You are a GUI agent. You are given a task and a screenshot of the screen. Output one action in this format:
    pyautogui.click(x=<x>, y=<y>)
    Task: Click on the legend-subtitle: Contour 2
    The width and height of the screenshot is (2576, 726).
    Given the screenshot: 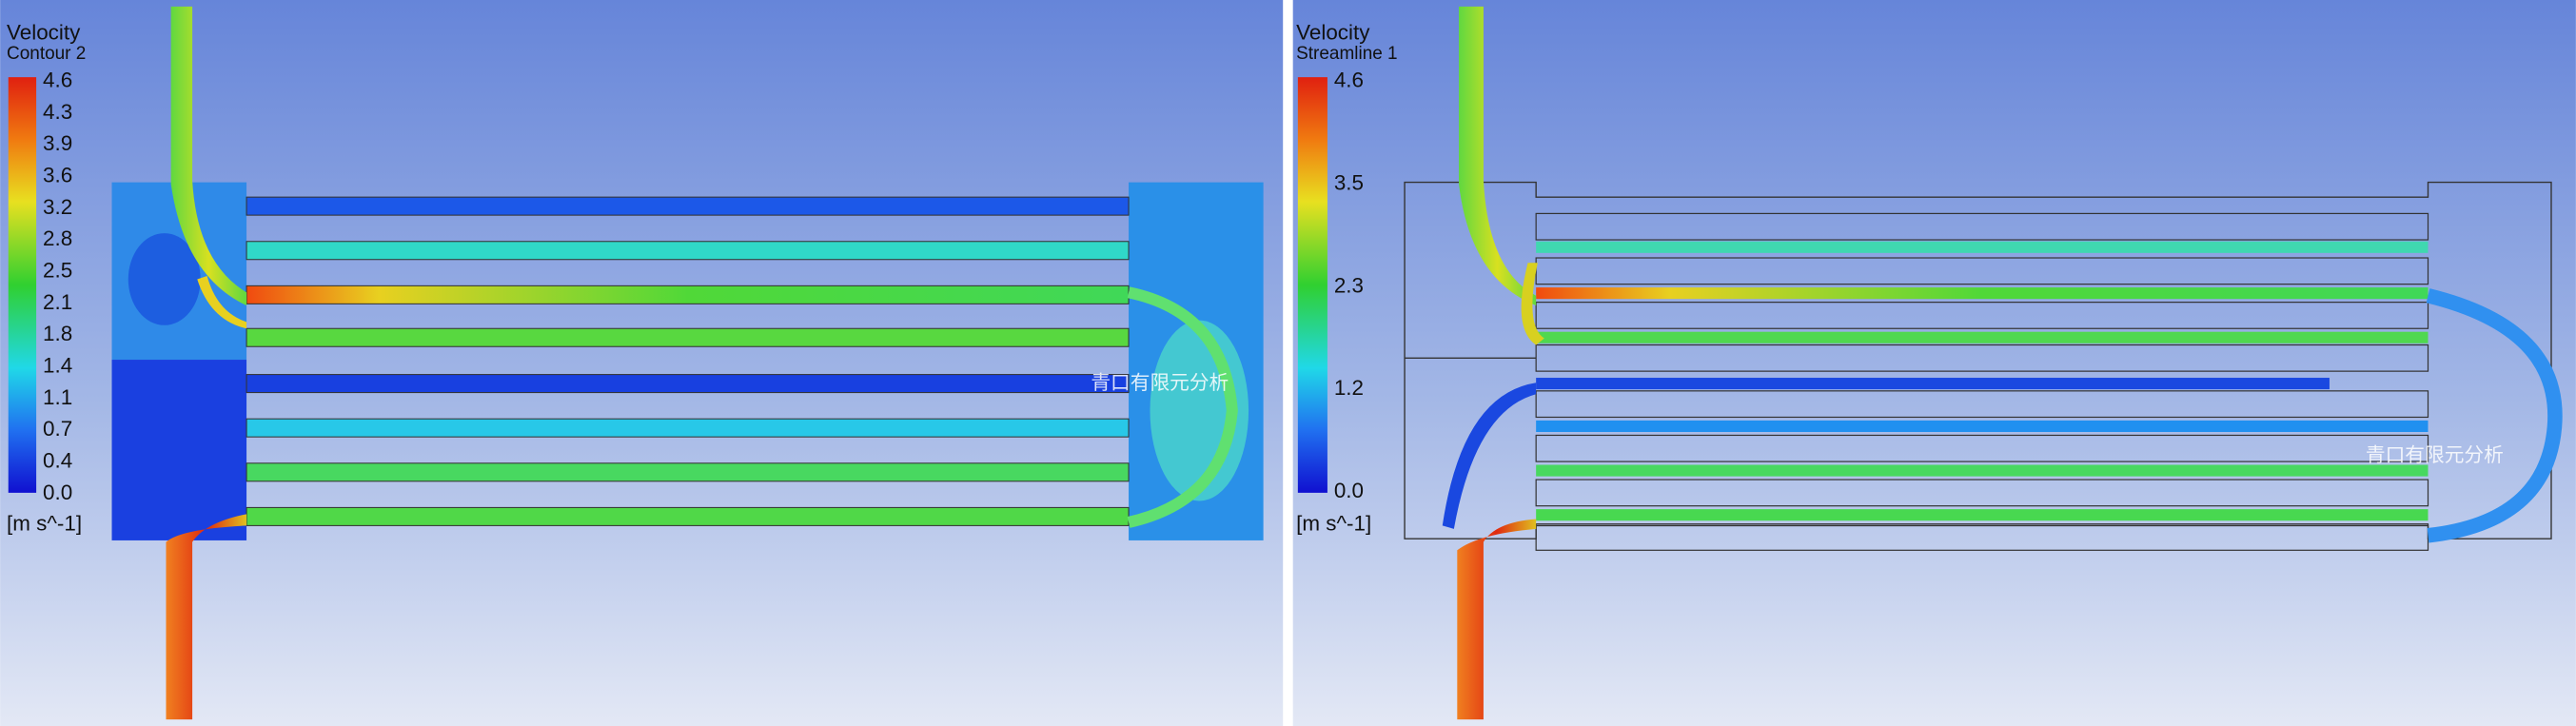 What is the action you would take?
    pyautogui.click(x=46, y=54)
    